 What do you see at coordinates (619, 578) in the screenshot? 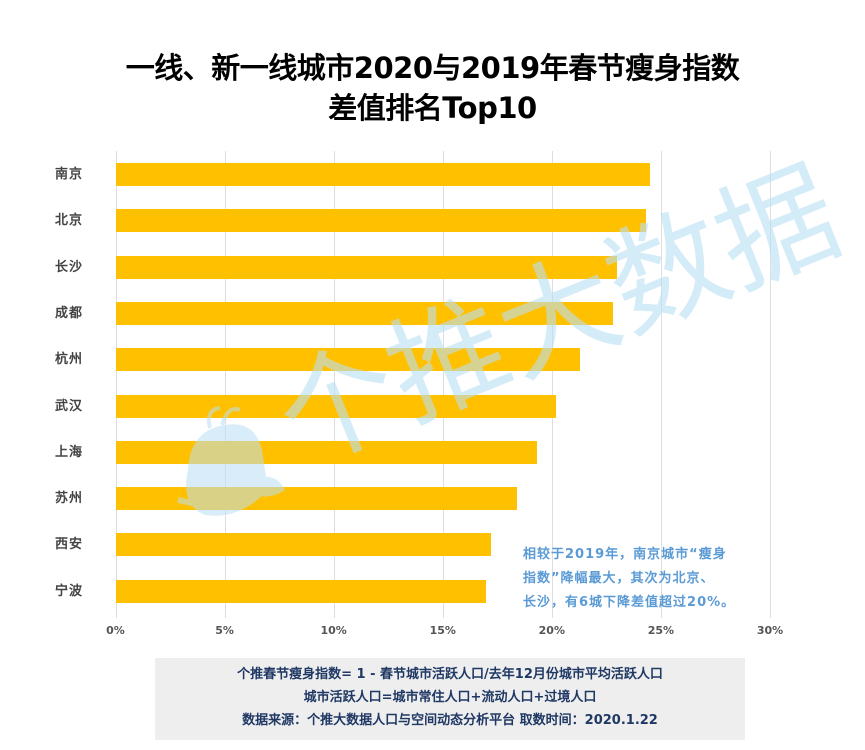
I see `annotation-line-2: 指数”降幅最大，其次为北京、` at bounding box center [619, 578].